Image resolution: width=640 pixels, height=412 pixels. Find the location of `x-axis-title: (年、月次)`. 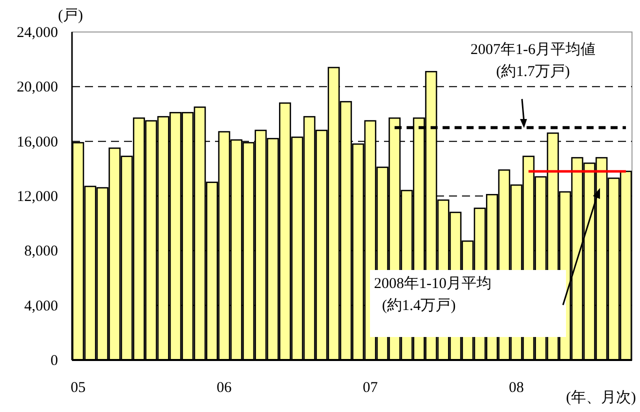

x-axis-title: (年、月次) is located at coordinates (601, 397).